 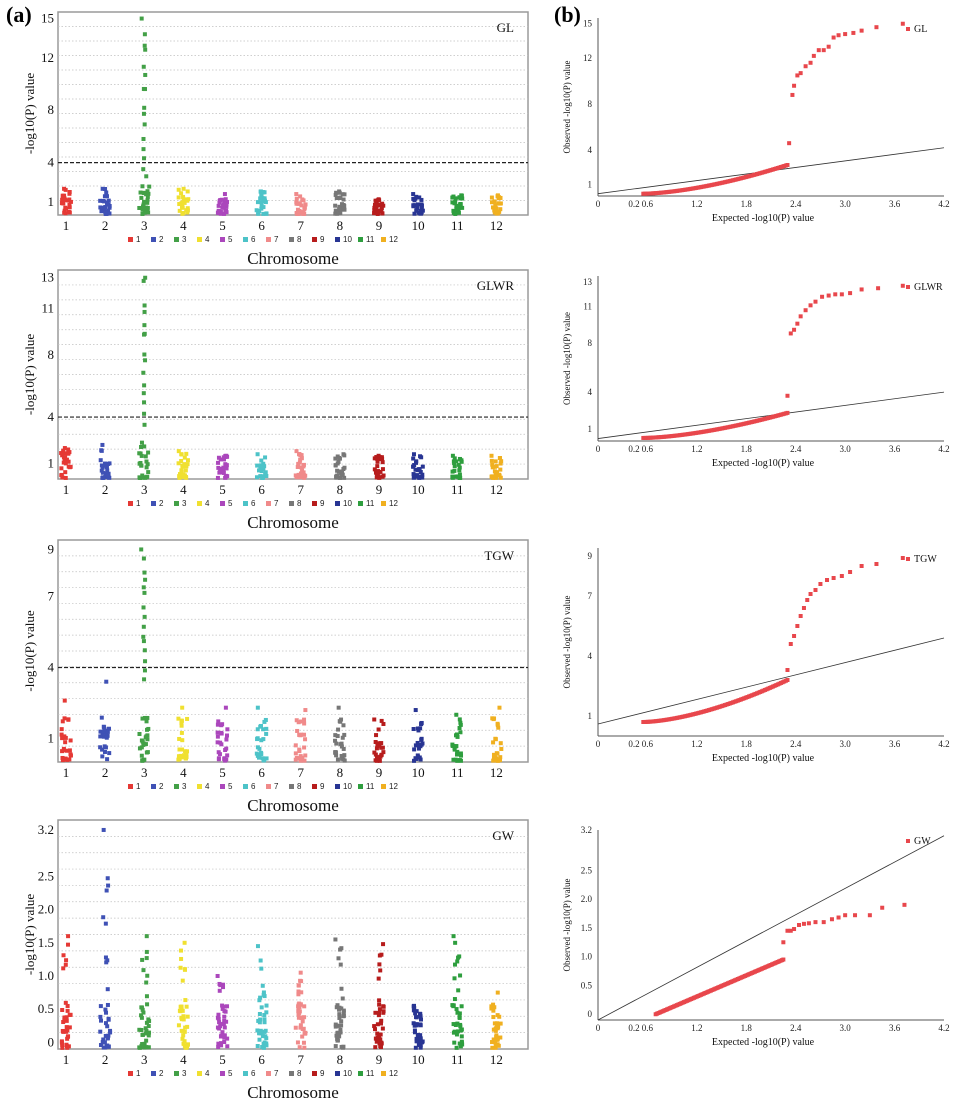 I want to click on chromosome-tick-label: 8, so click(x=340, y=772).